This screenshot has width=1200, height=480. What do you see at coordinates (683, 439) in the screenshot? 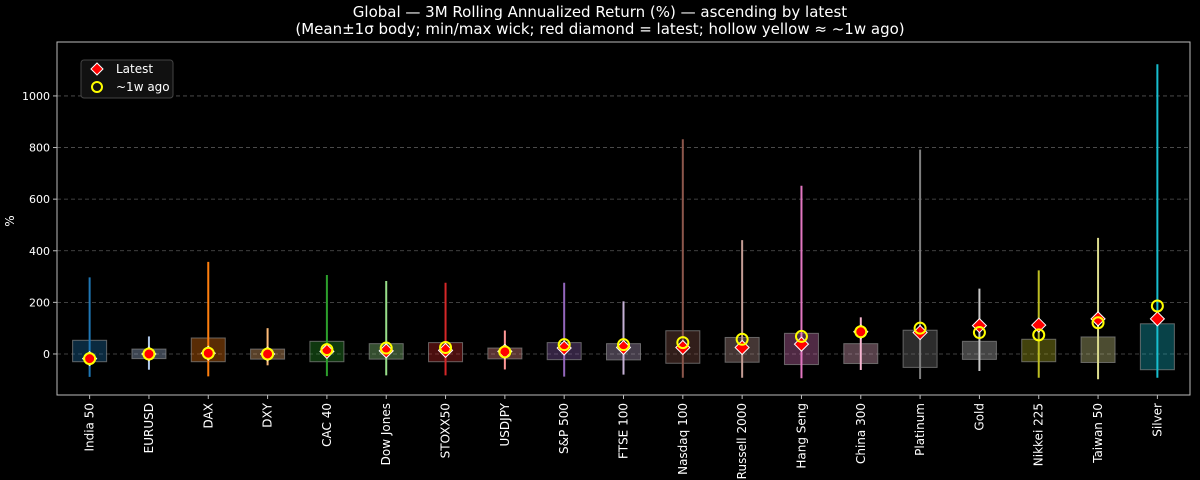
I see `x-tick-label: Nasdaq 100` at bounding box center [683, 439].